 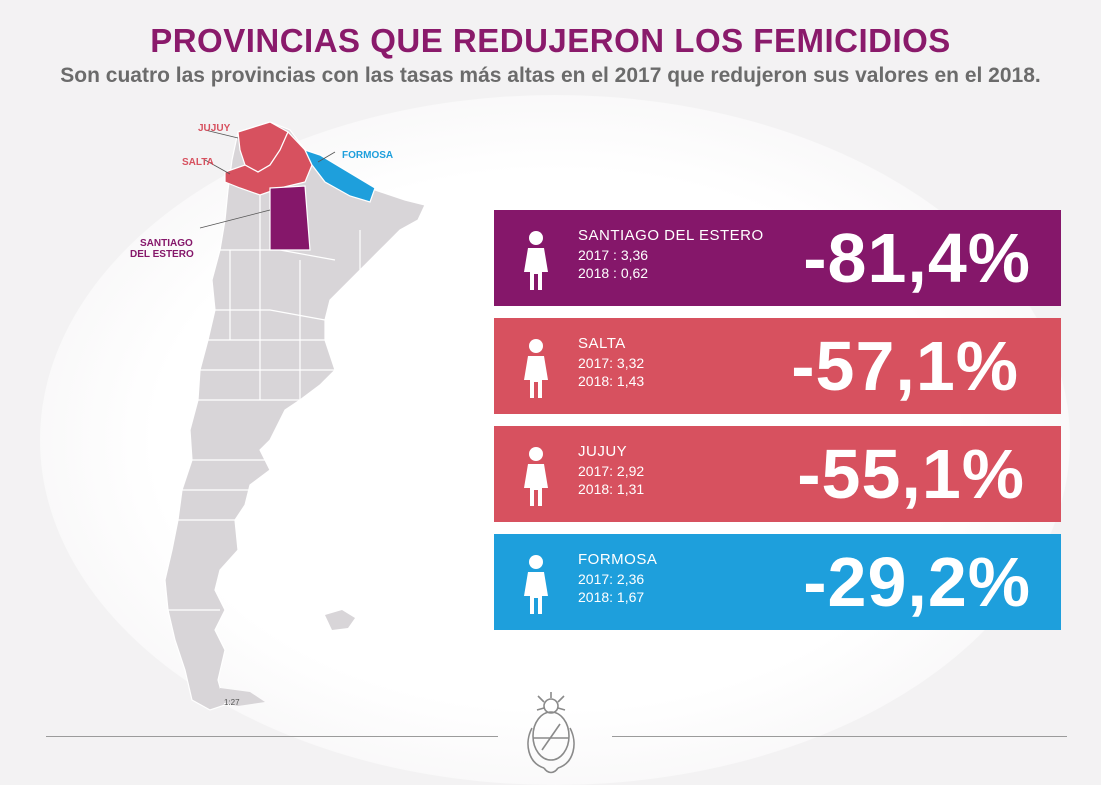 What do you see at coordinates (611, 579) in the screenshot?
I see `rate-2017: 2017: 2,36` at bounding box center [611, 579].